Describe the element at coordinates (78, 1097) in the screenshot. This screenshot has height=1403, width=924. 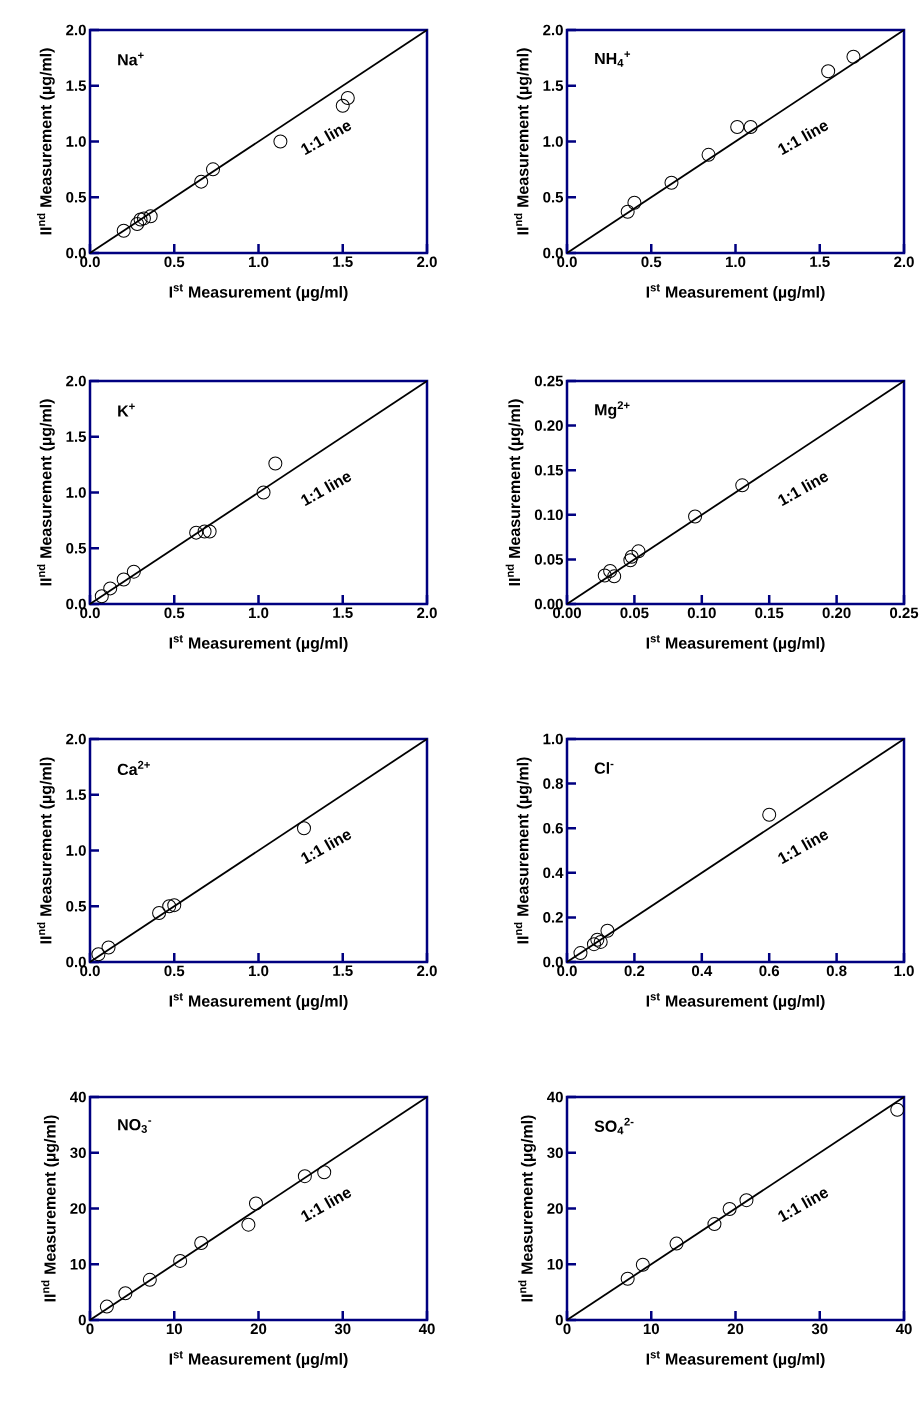
I see `y-tick-label: 40` at that location.